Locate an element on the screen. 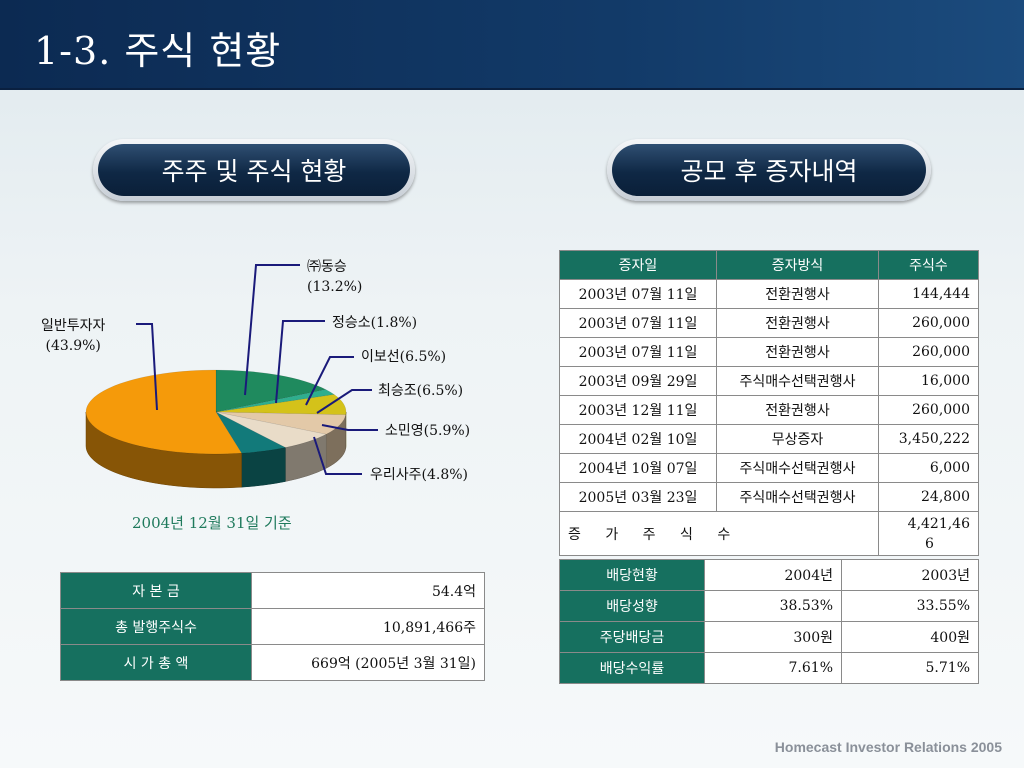  leader-line-choi is located at coordinates (344, 401).